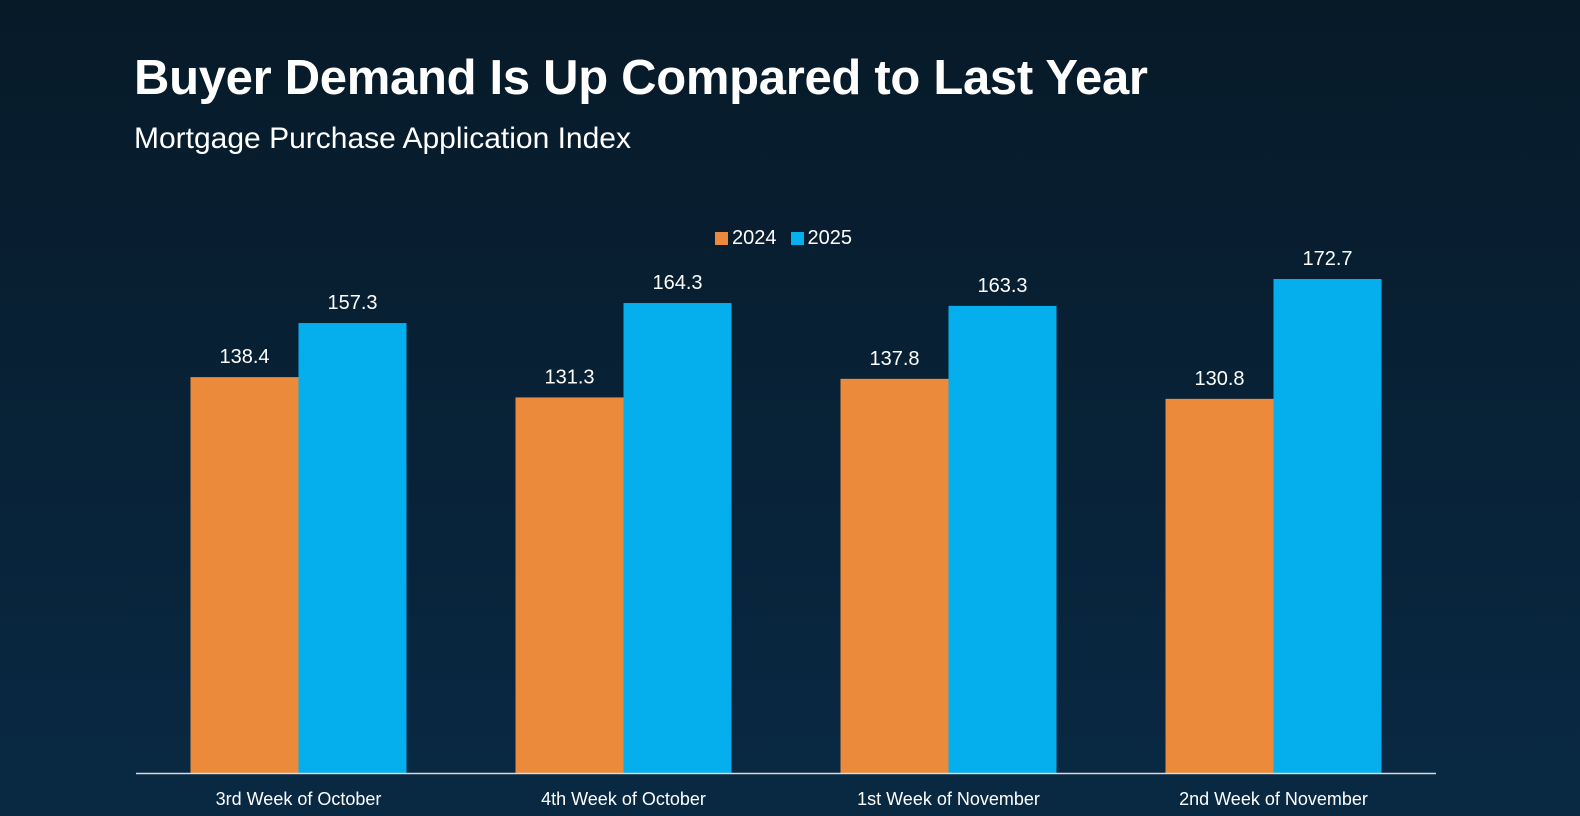 The height and width of the screenshot is (816, 1580). I want to click on legend-swatch-2025, so click(797, 238).